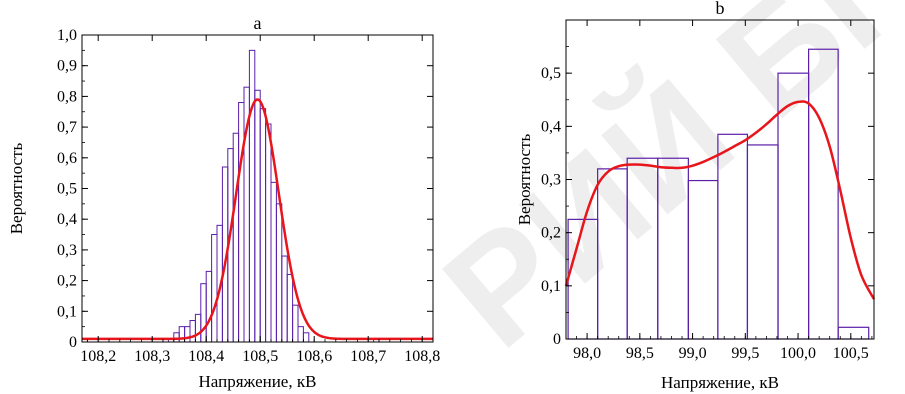 The height and width of the screenshot is (394, 905). What do you see at coordinates (314, 356) in the screenshot?
I see `x-tick-label: 108,6` at bounding box center [314, 356].